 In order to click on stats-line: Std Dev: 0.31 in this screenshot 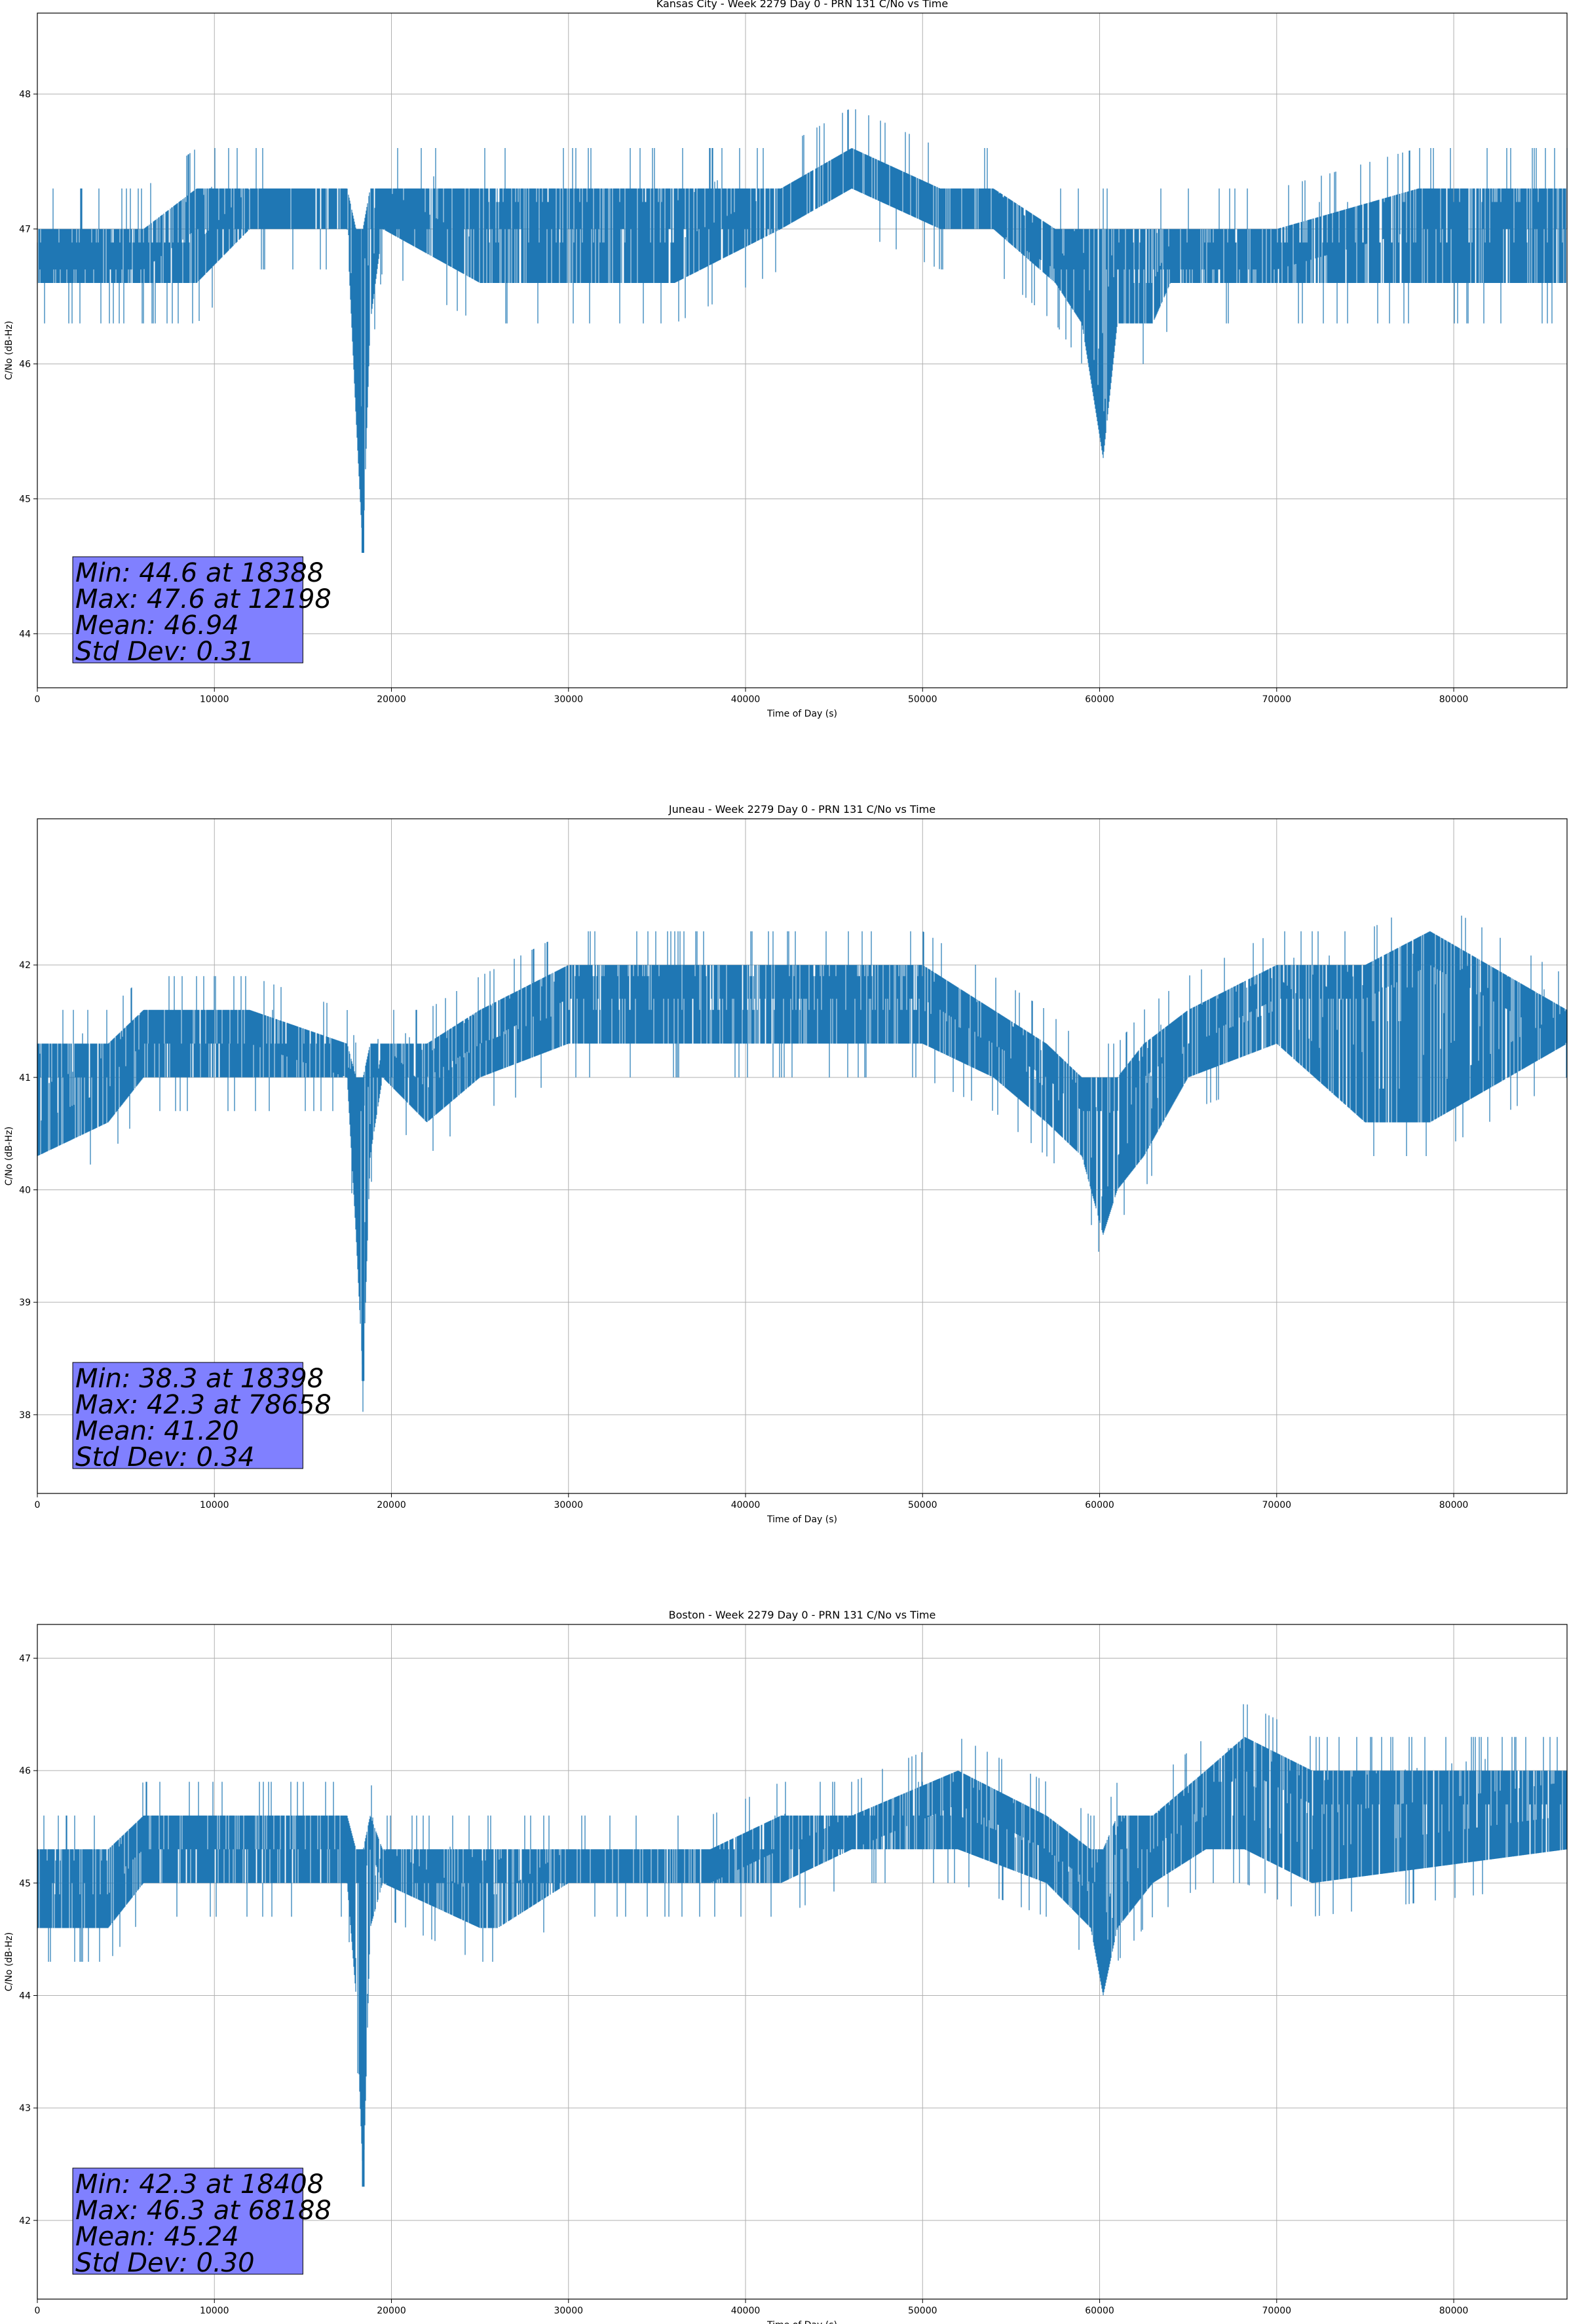, I will do `click(165, 652)`.